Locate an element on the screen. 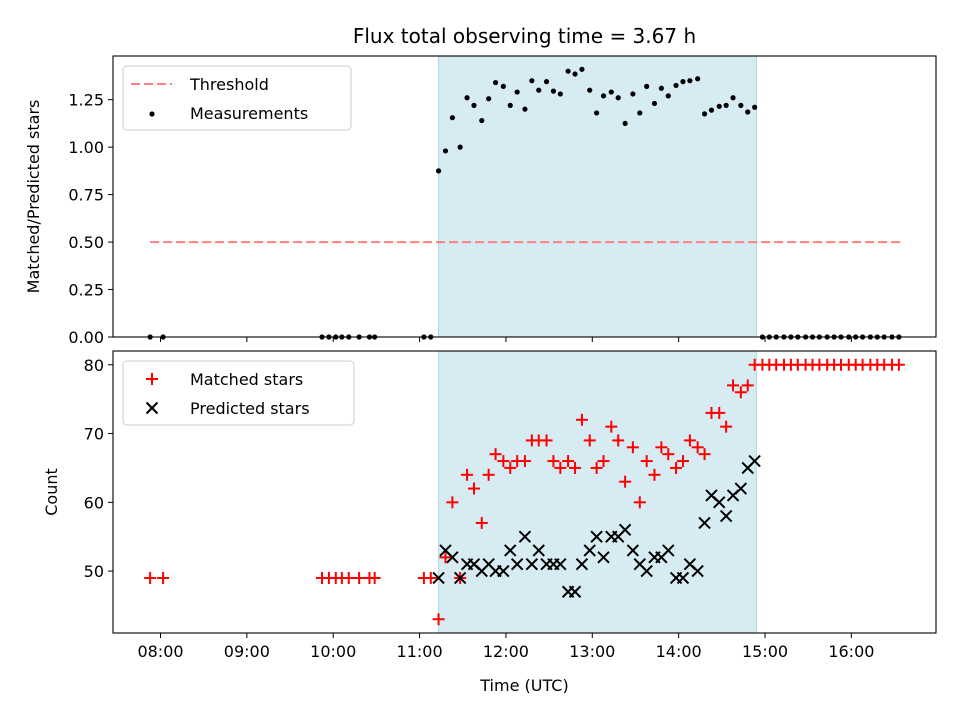  x-axis-label: Time (UTC) is located at coordinates (523, 685).